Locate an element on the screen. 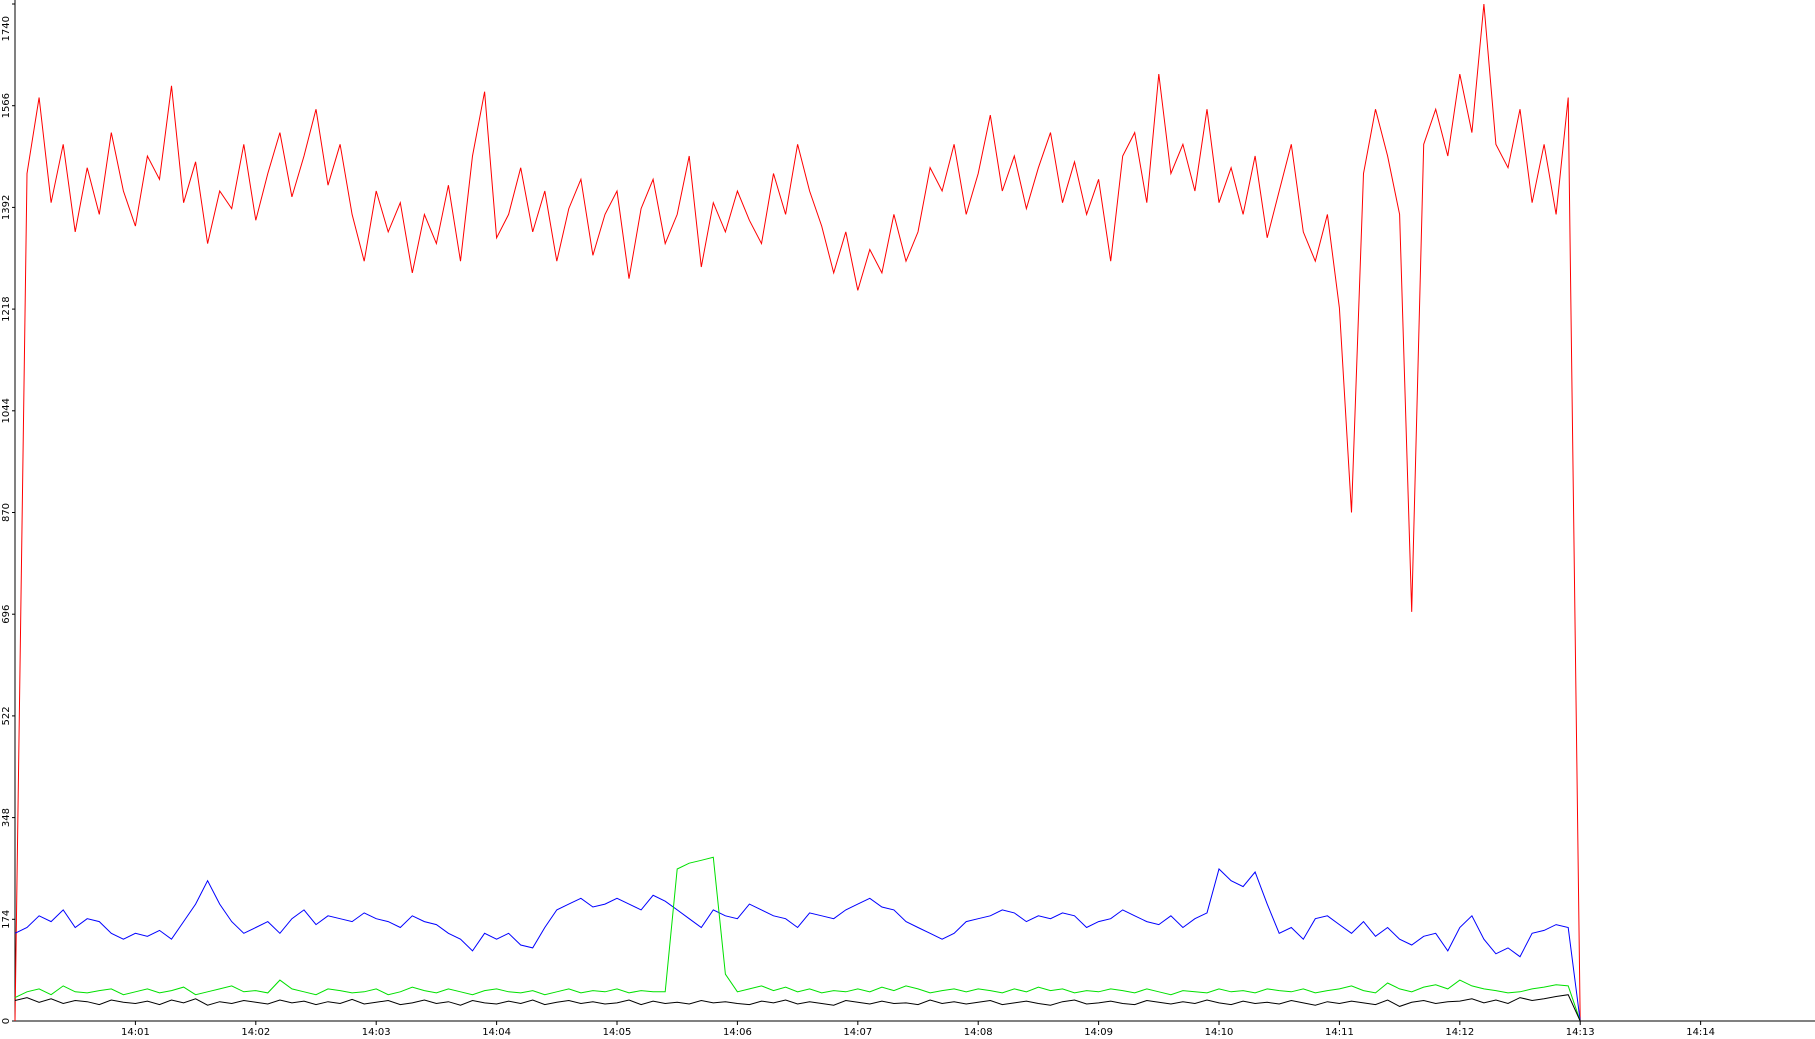 The width and height of the screenshot is (1815, 1039). x-tick-label: 14:06 is located at coordinates (737, 1032).